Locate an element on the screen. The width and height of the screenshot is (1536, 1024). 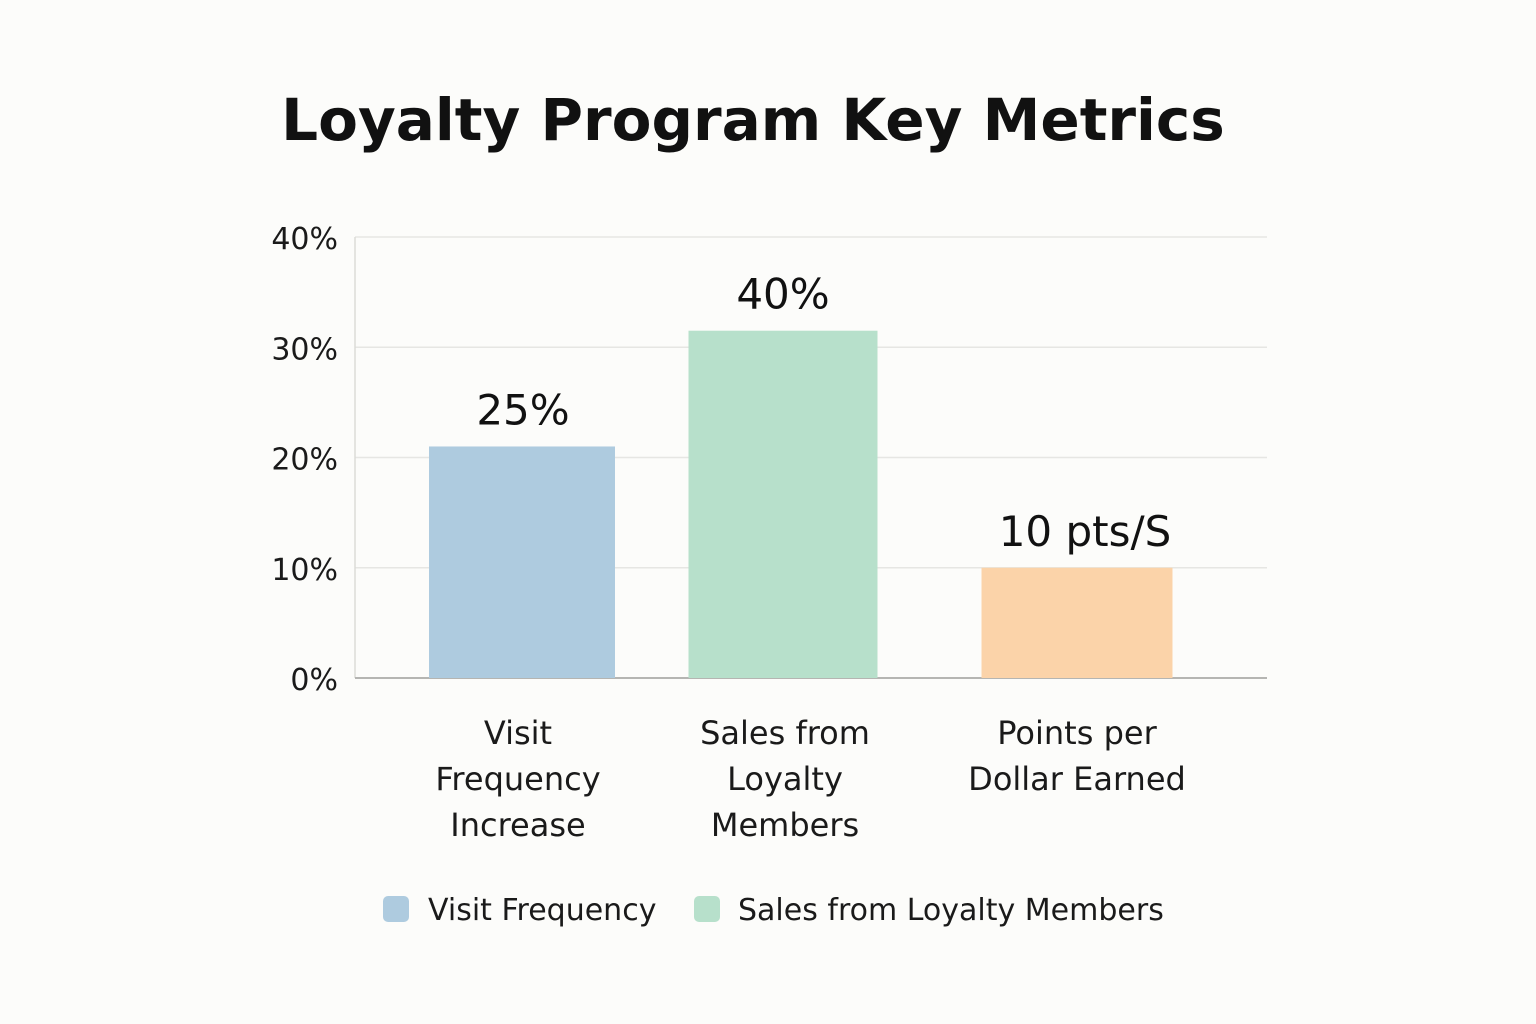
x-category-label: Loyalty is located at coordinates (785, 779).